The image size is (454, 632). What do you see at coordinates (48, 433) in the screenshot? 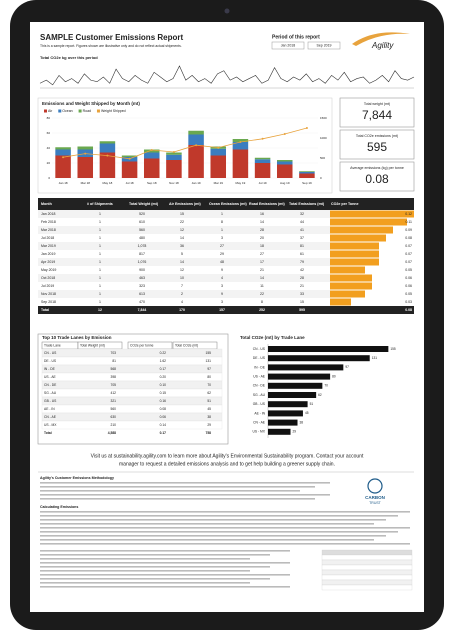
I see `lanes-total: Total` at bounding box center [48, 433].